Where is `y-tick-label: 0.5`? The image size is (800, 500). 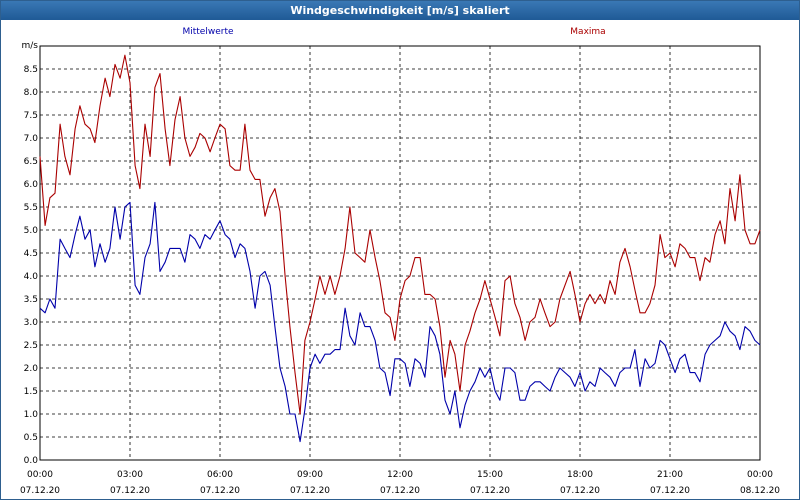
y-tick-label: 0.5 is located at coordinates (31, 438).